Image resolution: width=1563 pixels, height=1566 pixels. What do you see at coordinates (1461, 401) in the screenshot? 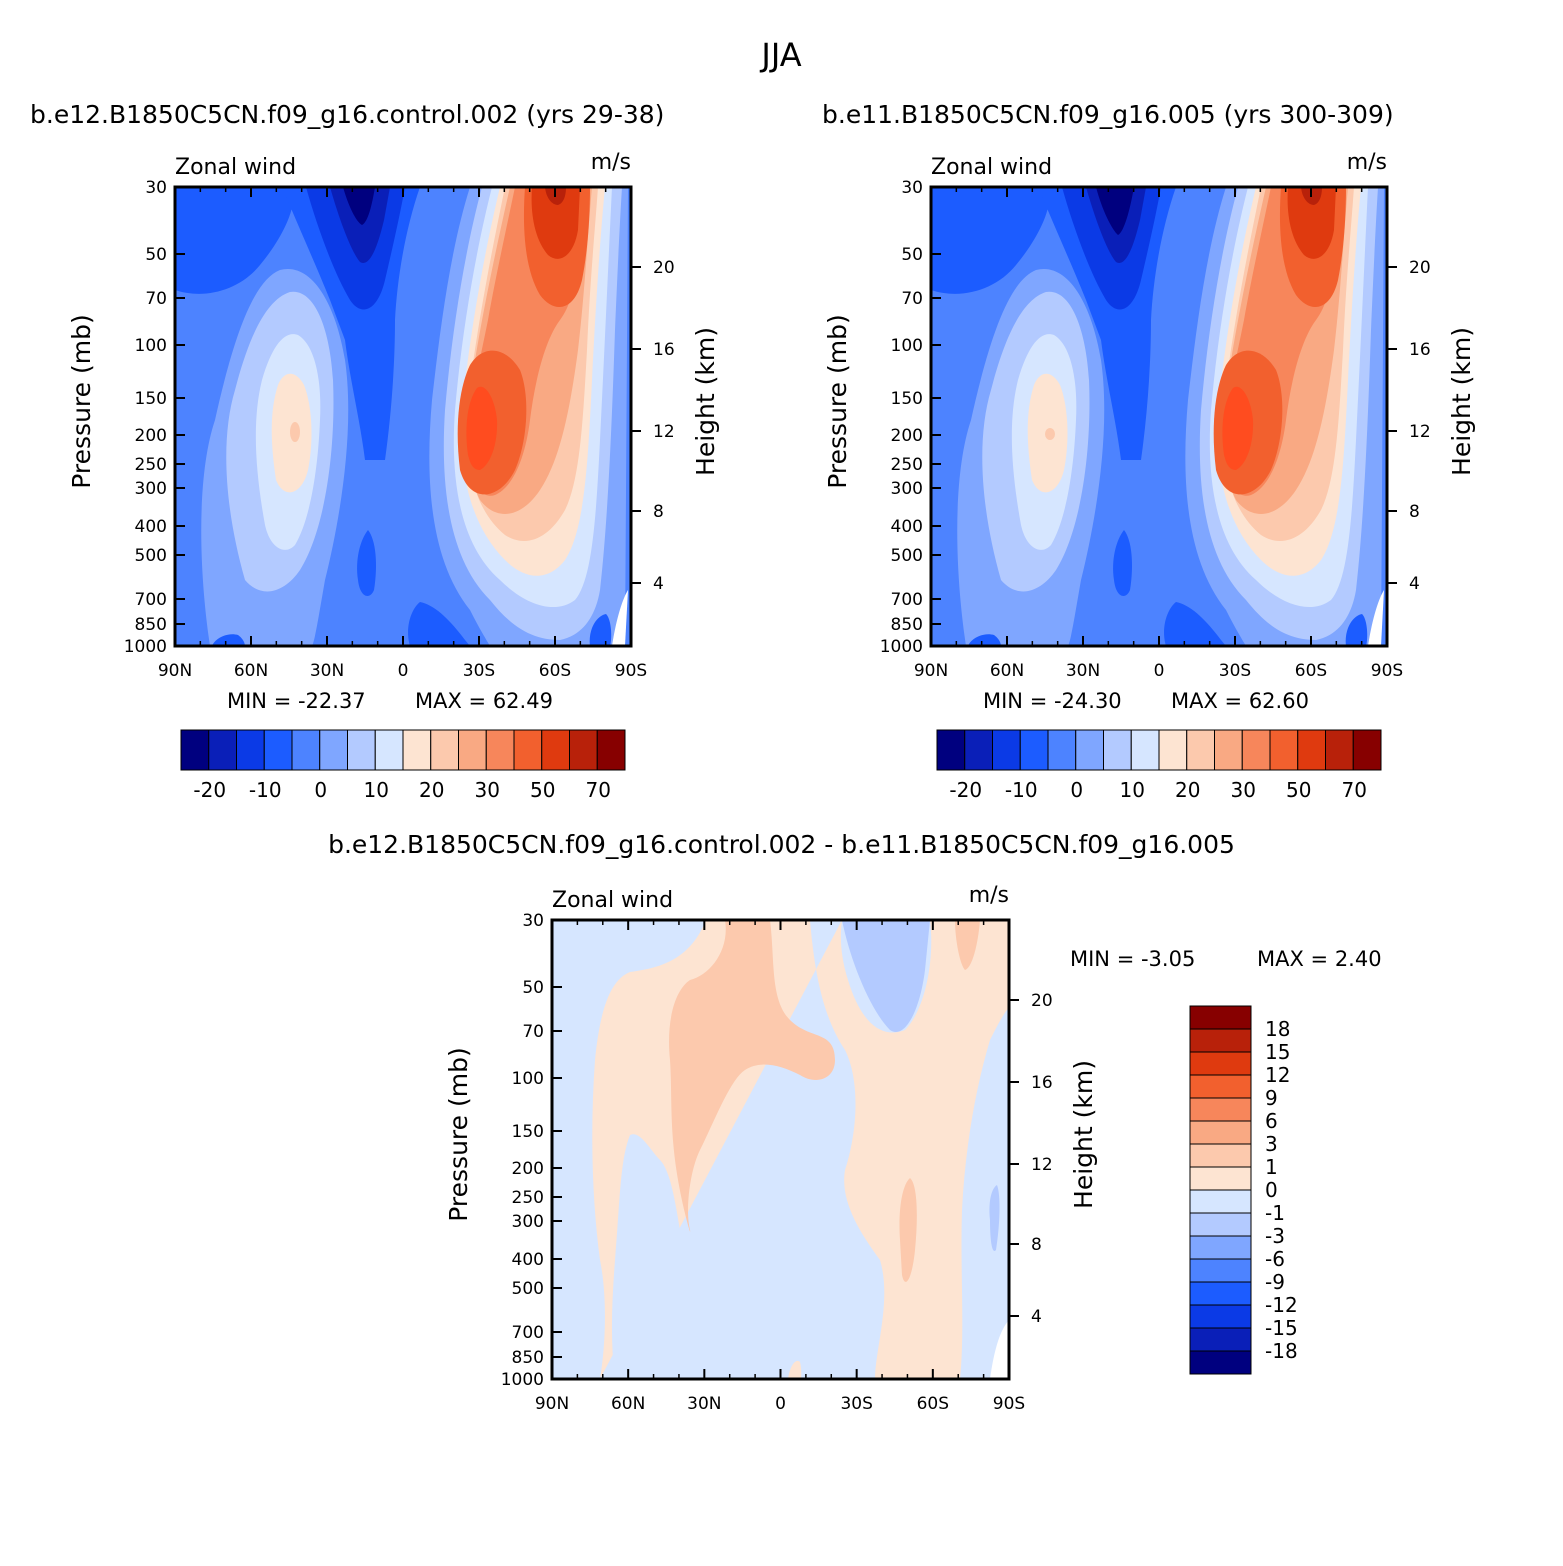
I see `p2-y-right-axis-title: Height (km)` at bounding box center [1461, 401].